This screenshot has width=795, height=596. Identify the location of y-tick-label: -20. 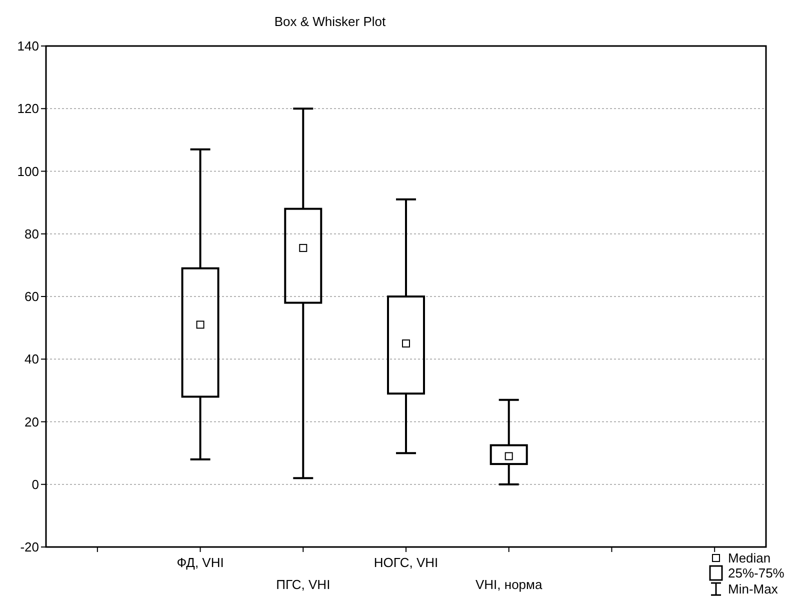
(29, 547).